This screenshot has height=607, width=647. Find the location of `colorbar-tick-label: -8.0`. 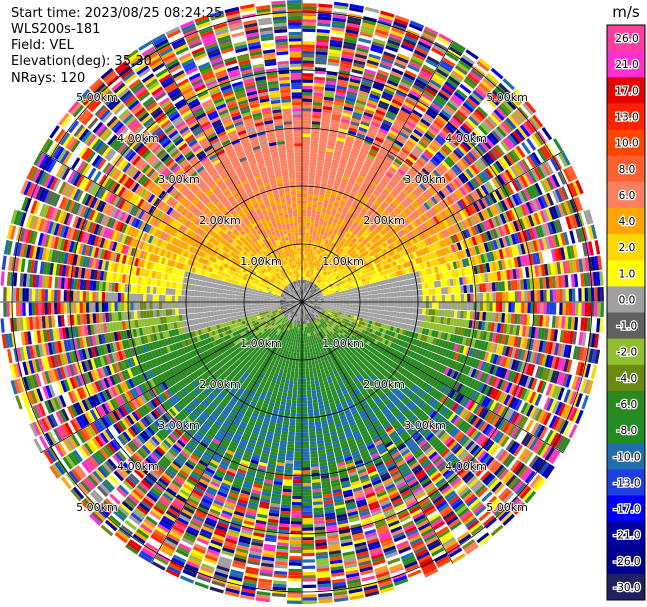

colorbar-tick-label: -8.0 is located at coordinates (627, 431).